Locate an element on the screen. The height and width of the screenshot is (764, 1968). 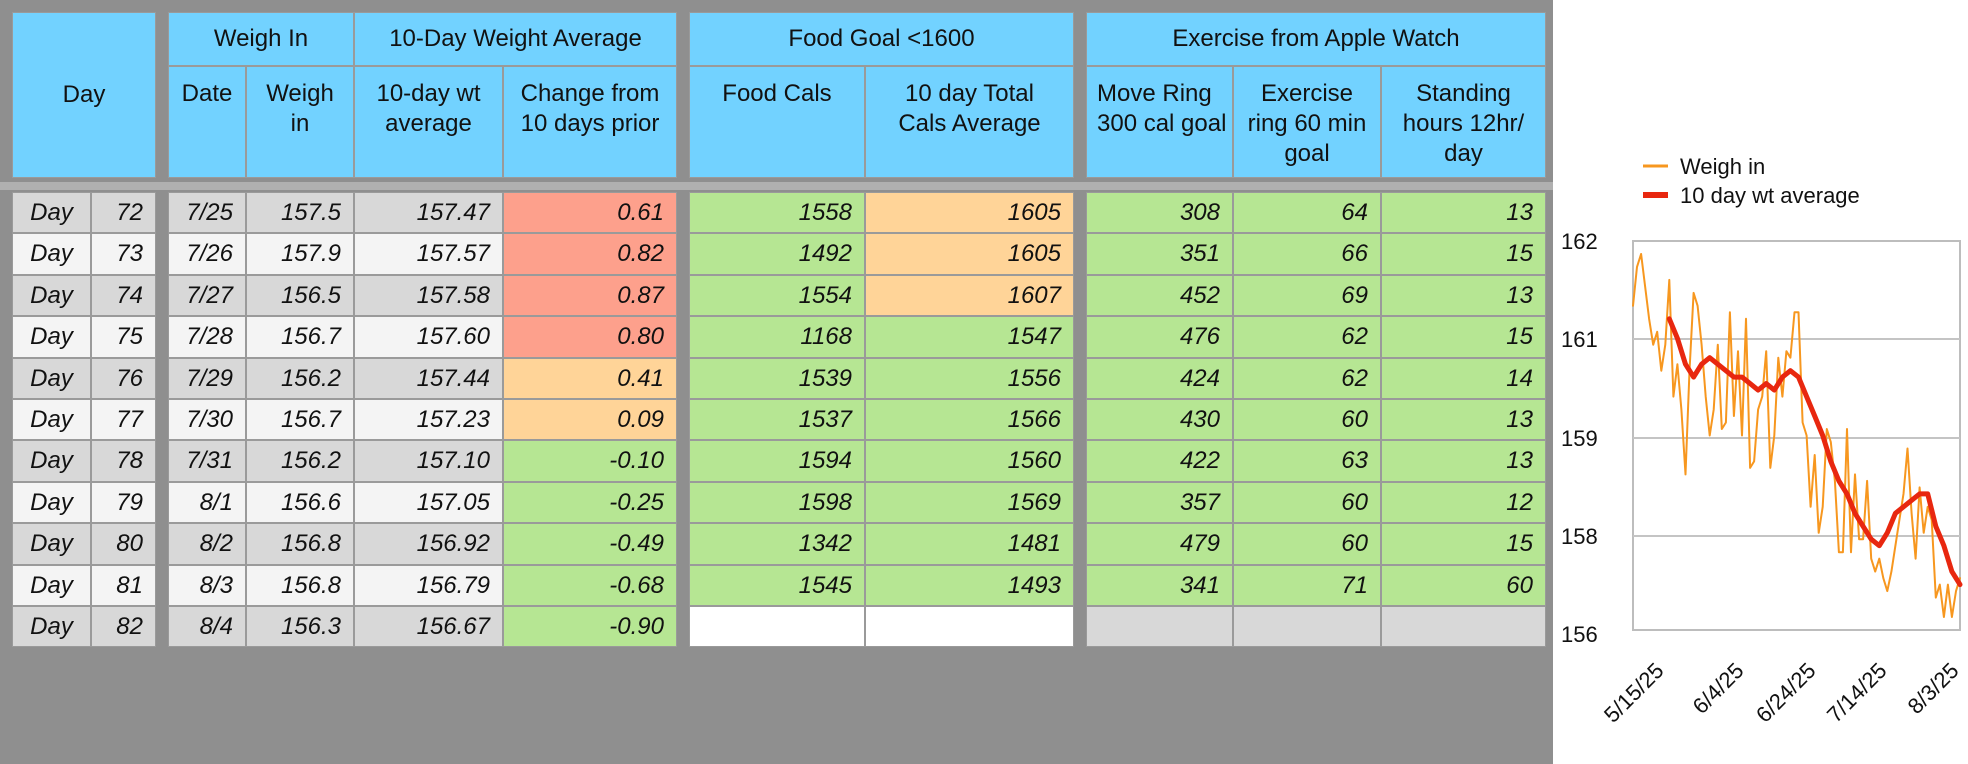
exercise-ring-cell: 64 is located at coordinates (1307, 212).